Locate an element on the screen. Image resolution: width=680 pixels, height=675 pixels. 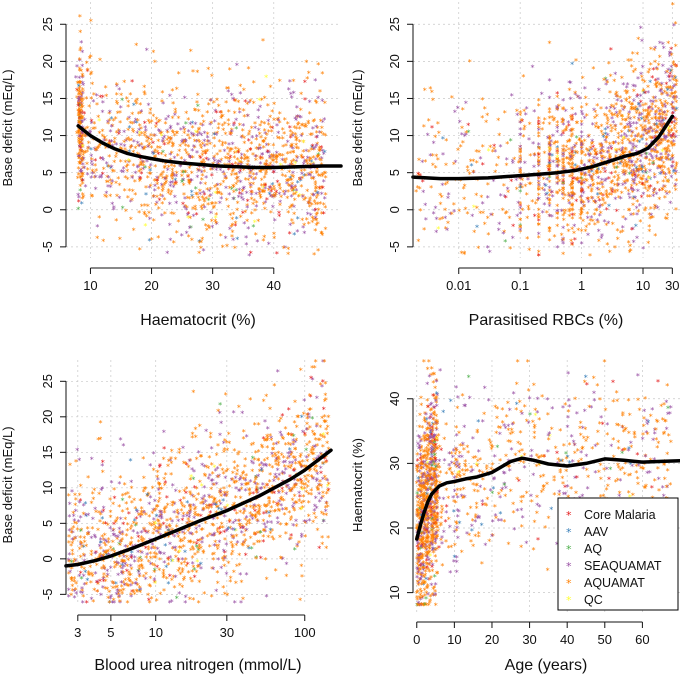
p2-y-axis-label: Base deficit (mEq/L) is located at coordinates (357, 127).